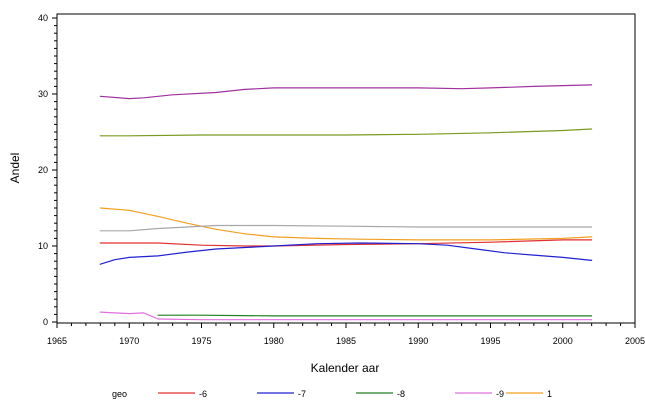 The height and width of the screenshot is (405, 645). What do you see at coordinates (346, 334) in the screenshot?
I see `x-axis: 1965 1970 1975 1980 1985 1990 1995 2000 2005` at bounding box center [346, 334].